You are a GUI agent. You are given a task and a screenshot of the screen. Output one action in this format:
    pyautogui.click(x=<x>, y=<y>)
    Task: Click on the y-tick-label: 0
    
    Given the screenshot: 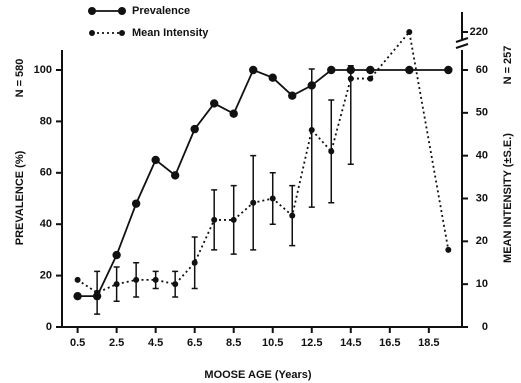 What is the action you would take?
    pyautogui.click(x=49, y=327)
    